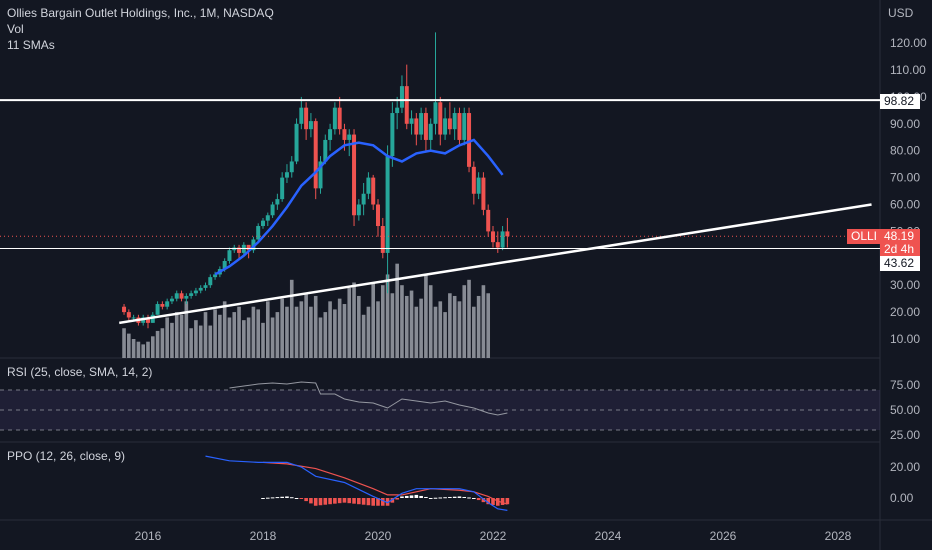 This screenshot has height=550, width=932. Describe the element at coordinates (378, 536) in the screenshot. I see `time-tick-label: 2020` at that location.